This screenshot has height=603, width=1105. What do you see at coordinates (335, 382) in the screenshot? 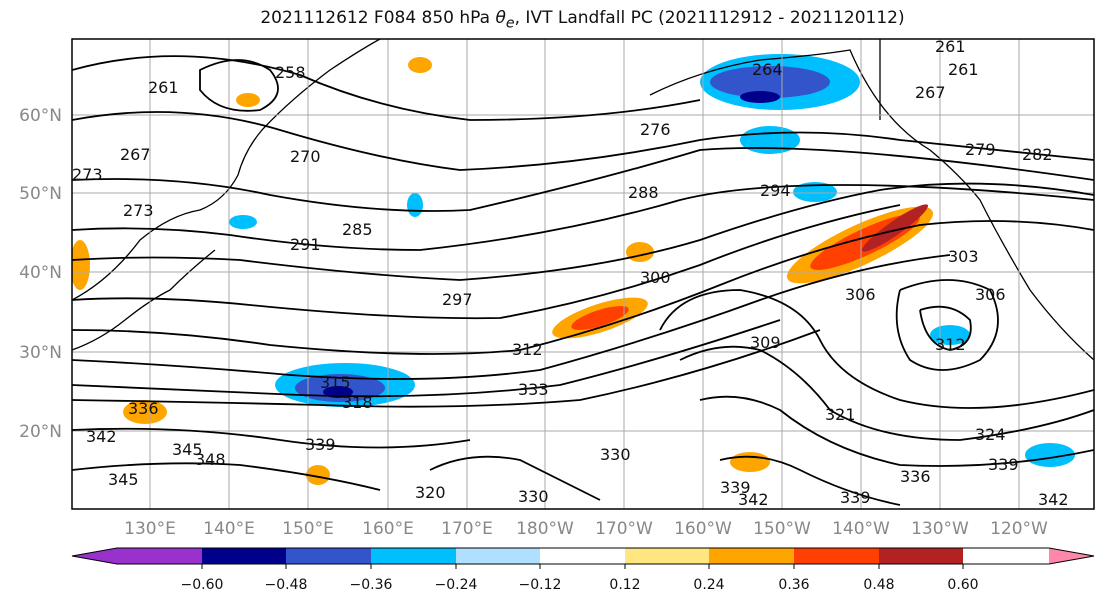
I see `svg-text: 315` at bounding box center [335, 382].